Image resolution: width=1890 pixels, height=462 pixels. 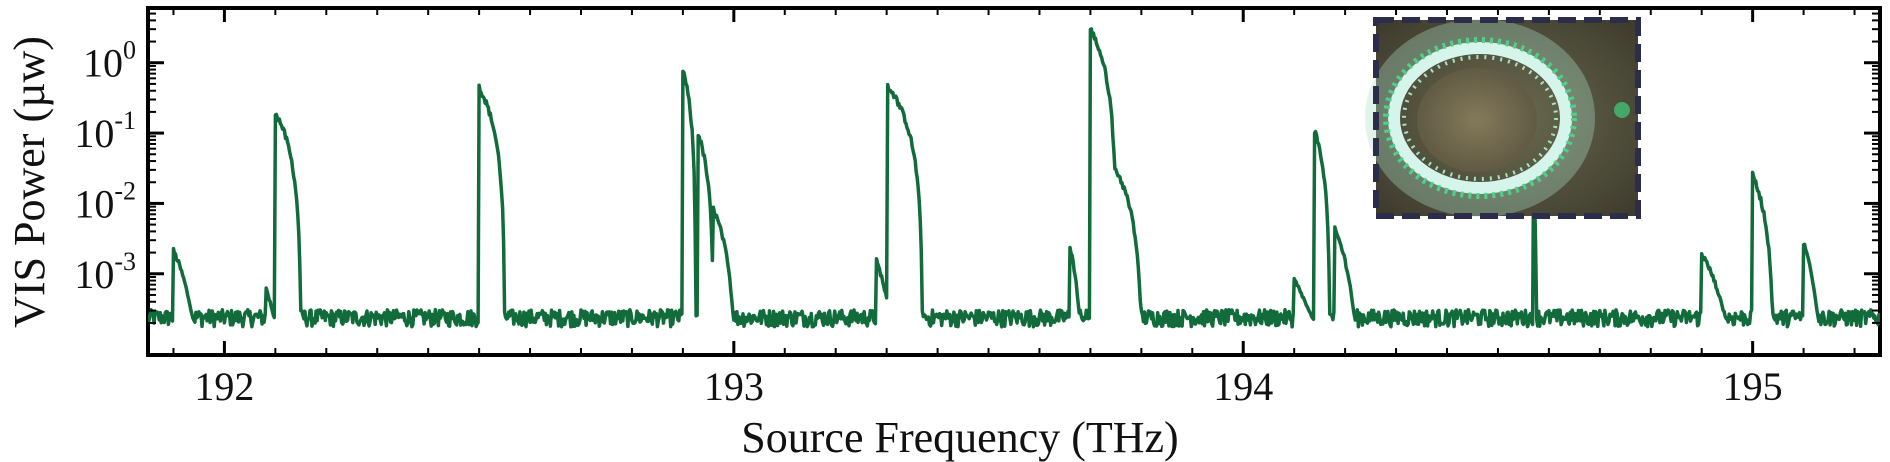 I want to click on y-tick-label: 10⁻³, so click(x=105, y=272).